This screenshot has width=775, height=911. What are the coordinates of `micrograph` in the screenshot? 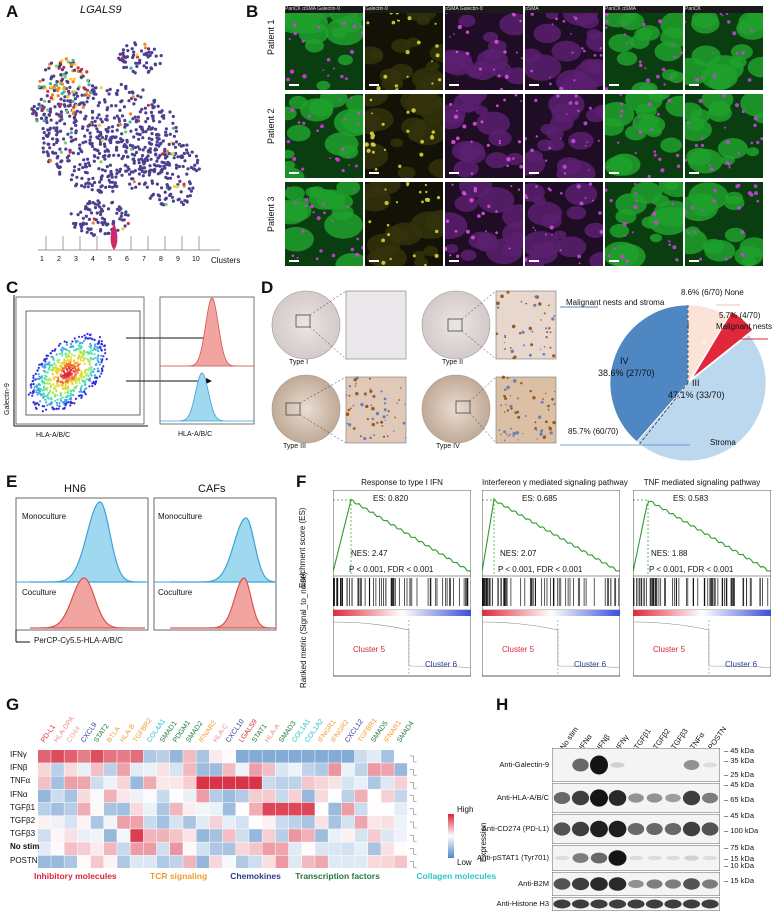 It's located at (324, 136).